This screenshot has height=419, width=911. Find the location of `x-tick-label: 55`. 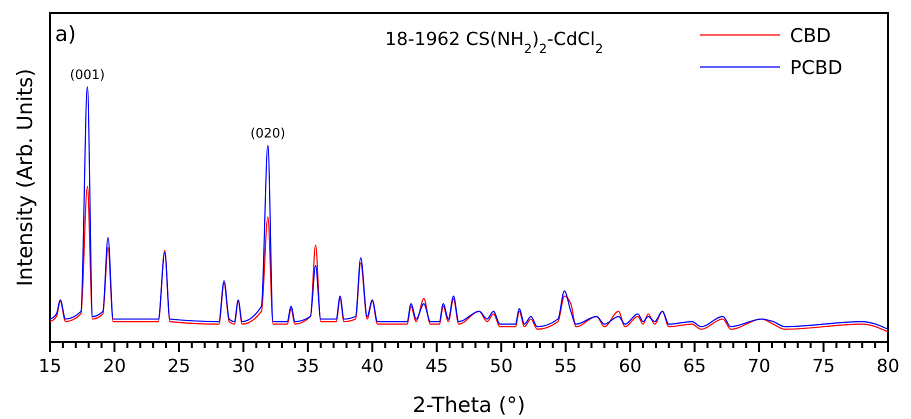

x-tick-label: 55 is located at coordinates (566, 366).